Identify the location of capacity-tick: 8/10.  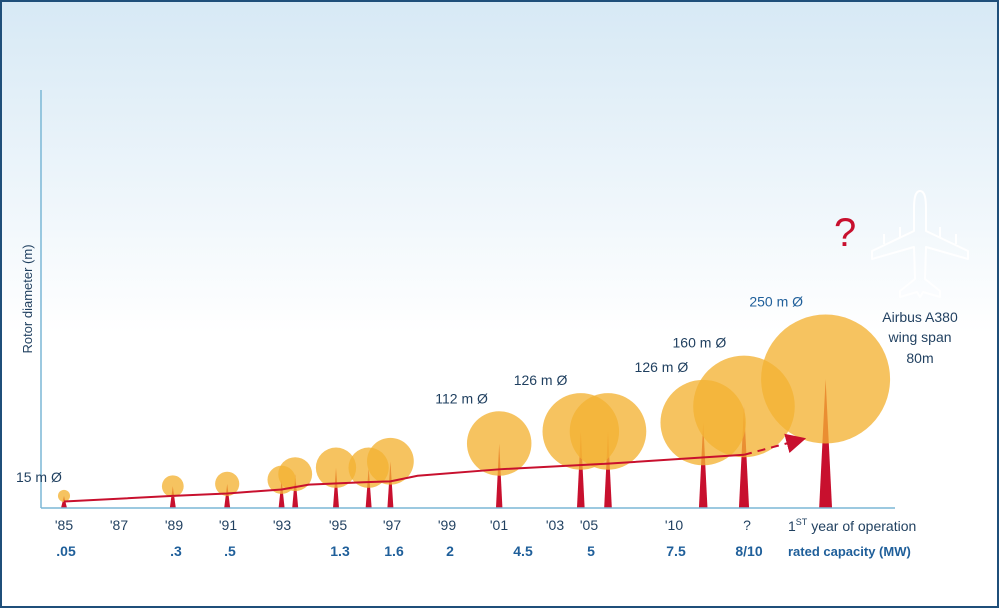
(748, 551).